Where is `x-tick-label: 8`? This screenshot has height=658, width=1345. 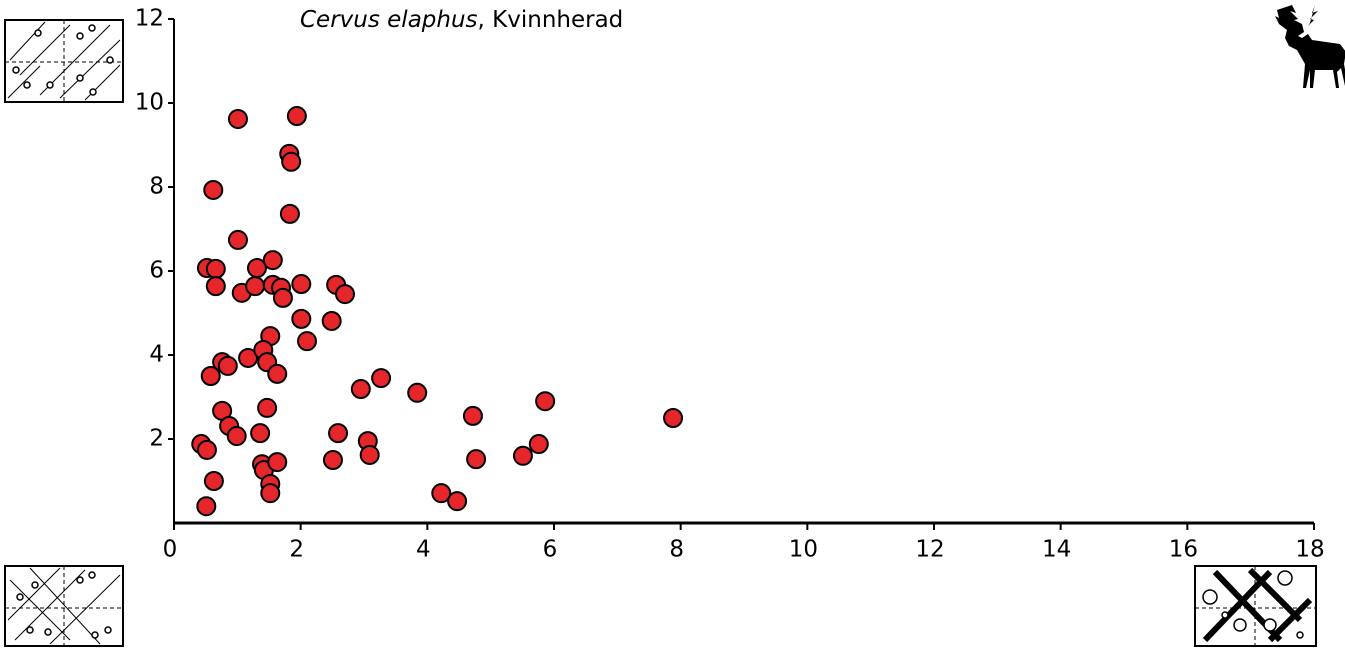 x-tick-label: 8 is located at coordinates (676, 550).